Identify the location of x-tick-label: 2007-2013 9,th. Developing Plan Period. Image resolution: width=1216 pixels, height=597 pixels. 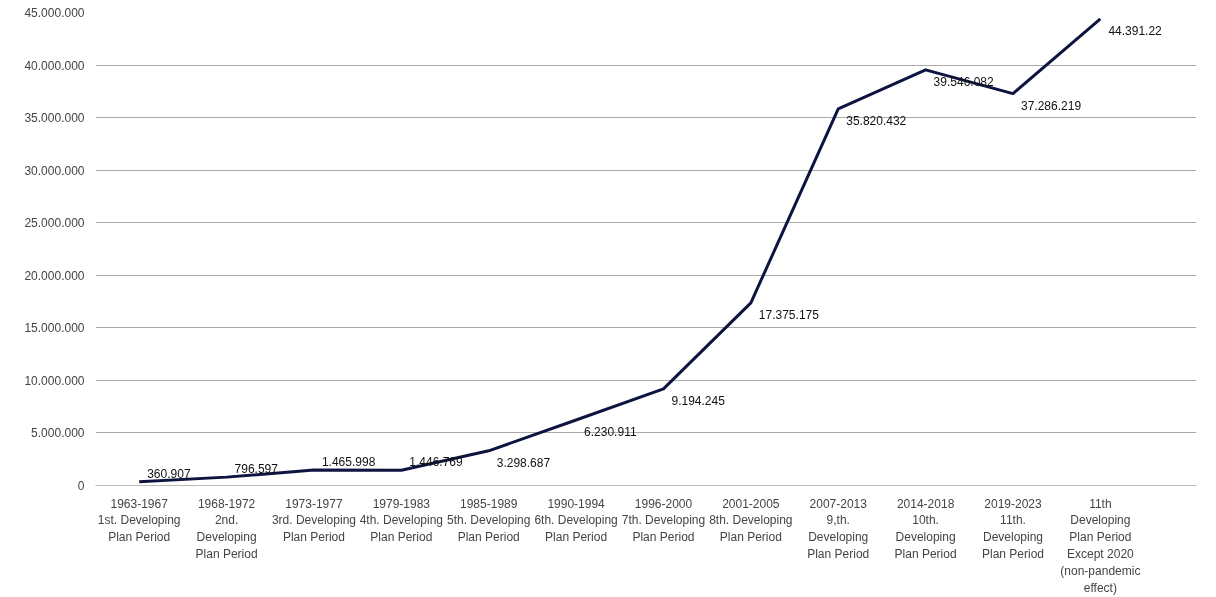
(838, 528).